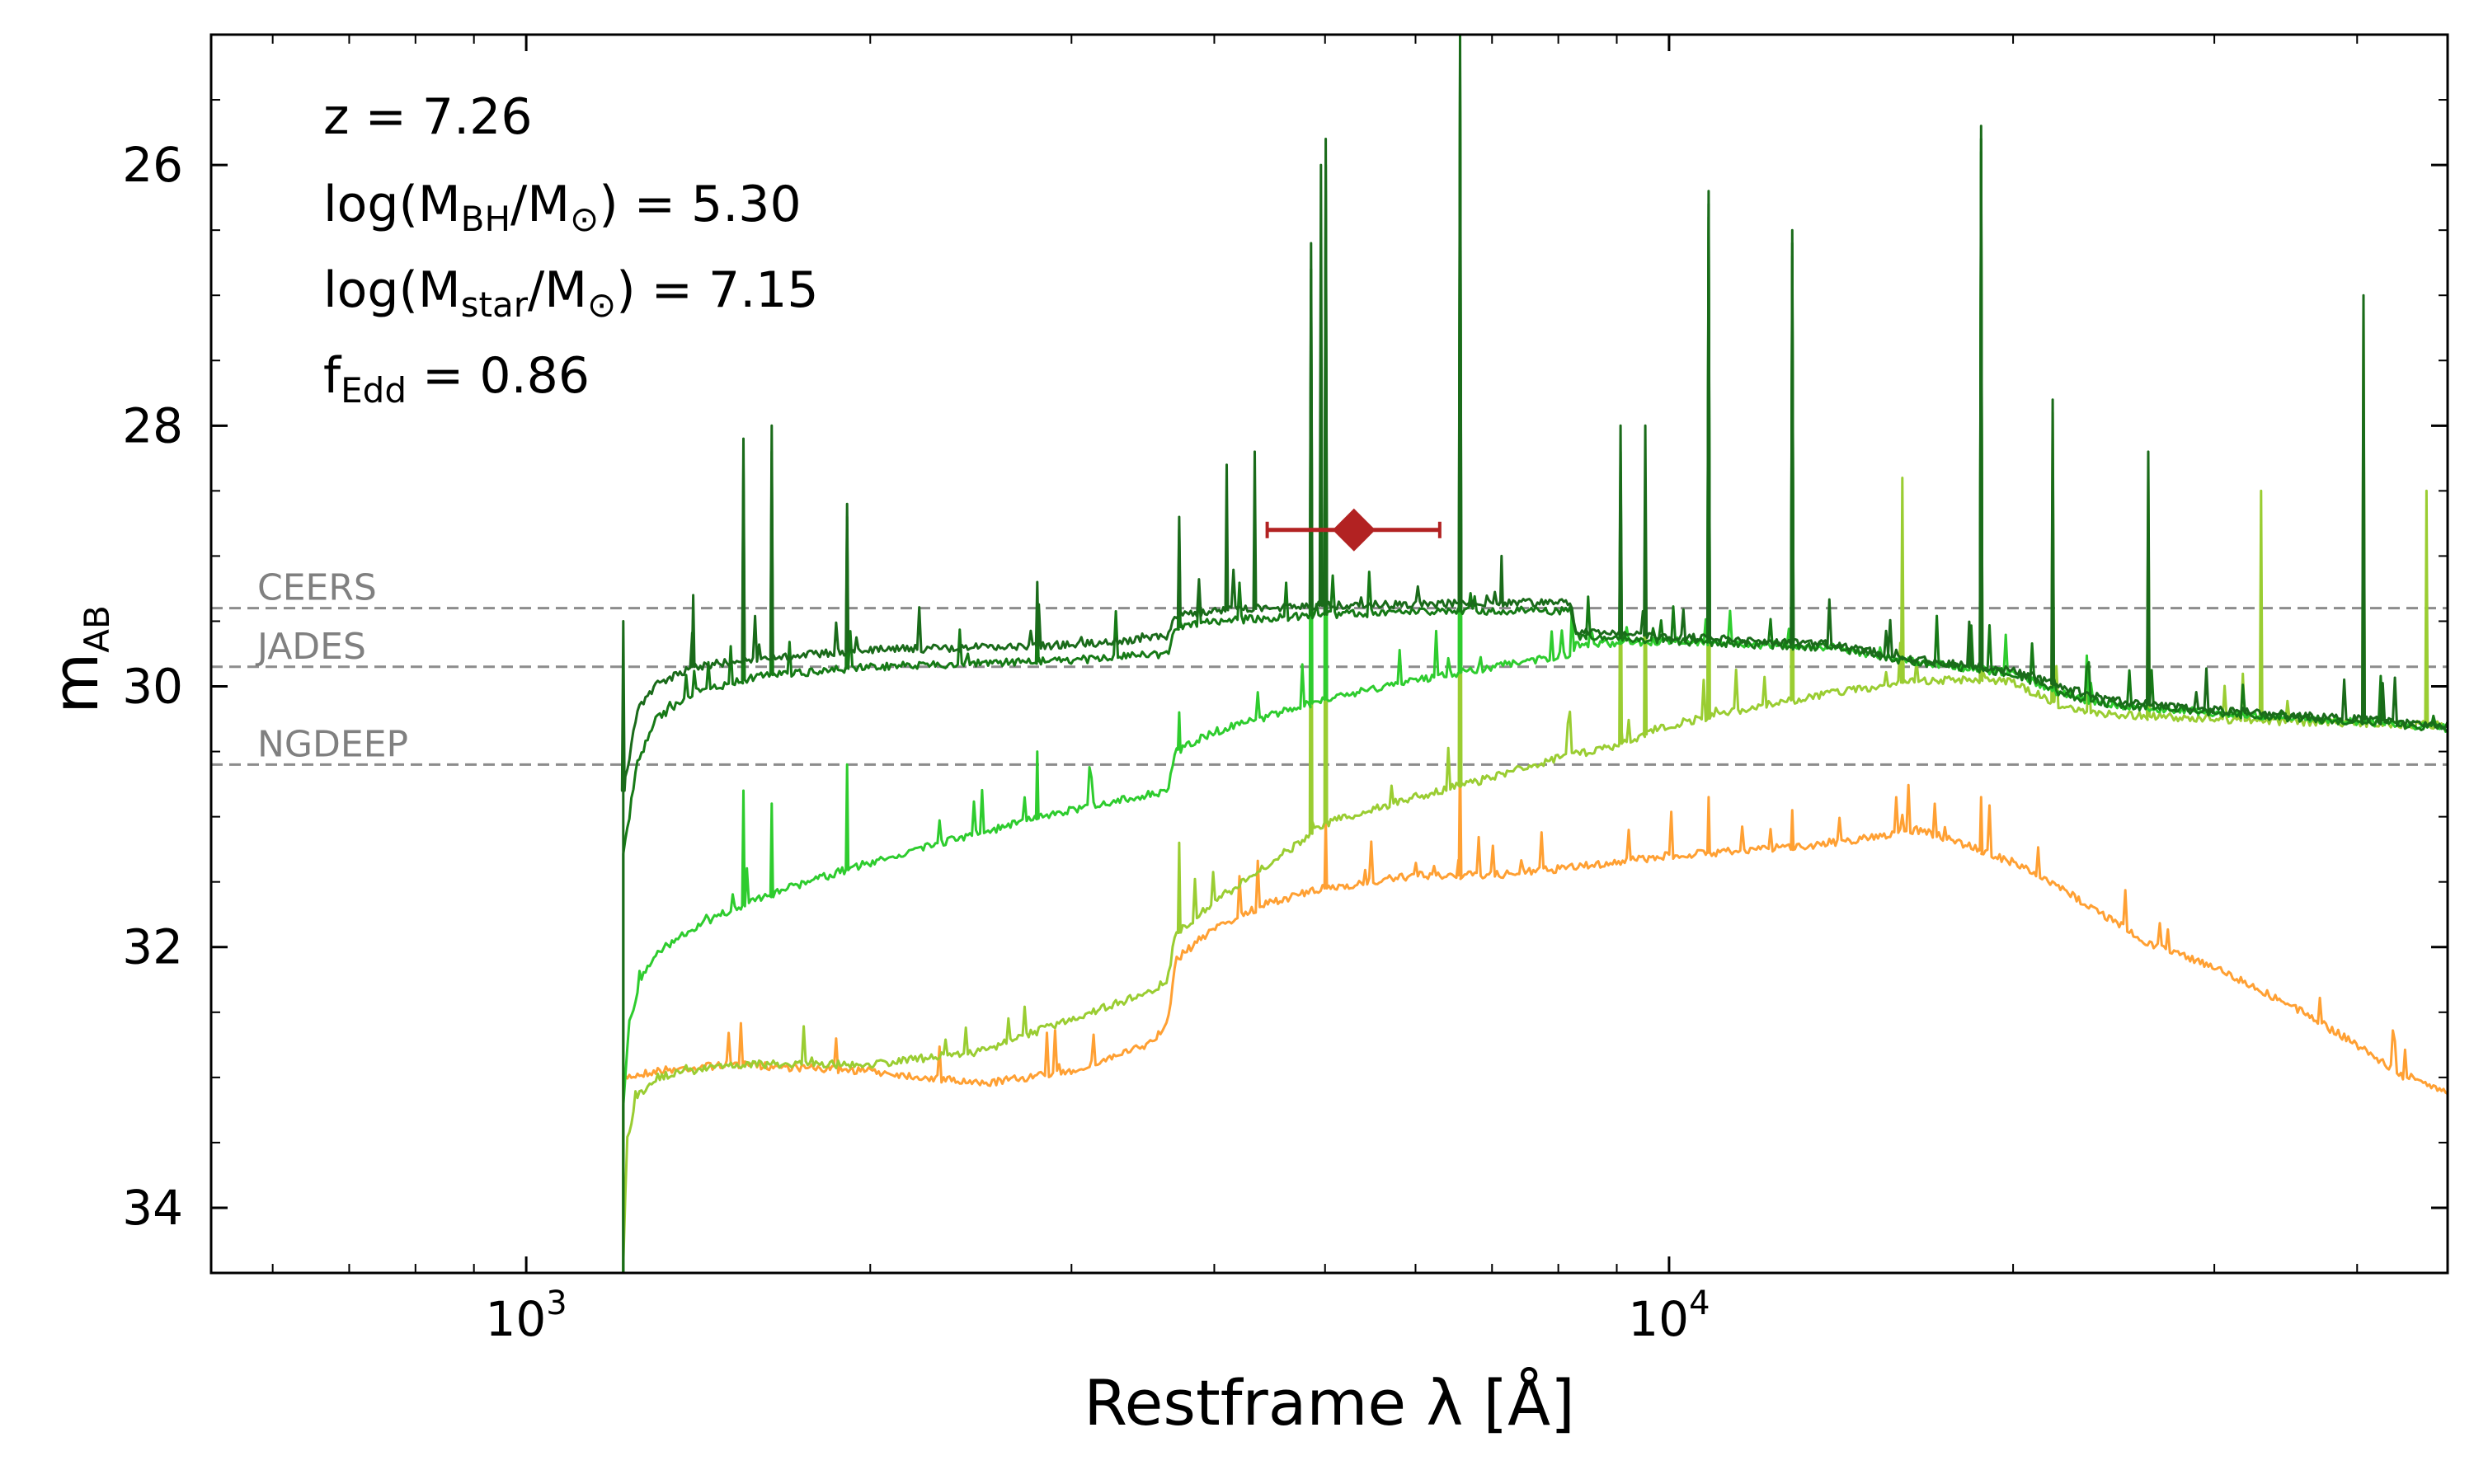  I want to click on survey-label-ngdeep: NGDEEP, so click(332, 744).